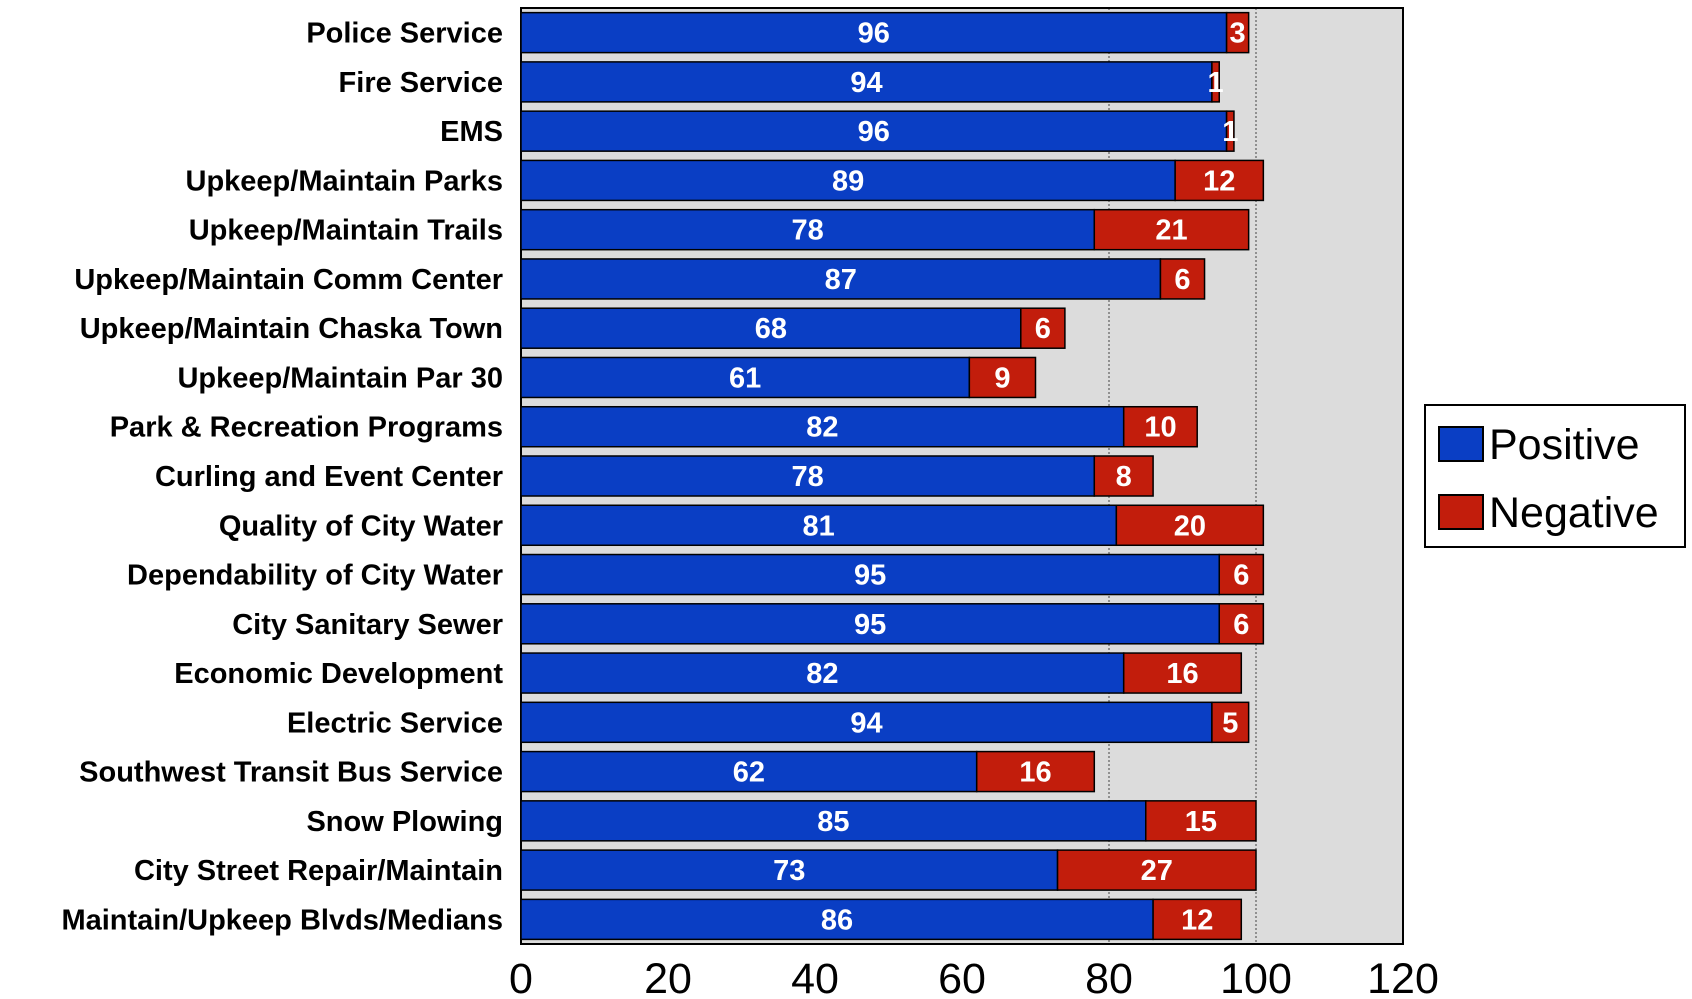  What do you see at coordinates (318, 871) in the screenshot?
I see `category-label: City Street Repair/Maintain` at bounding box center [318, 871].